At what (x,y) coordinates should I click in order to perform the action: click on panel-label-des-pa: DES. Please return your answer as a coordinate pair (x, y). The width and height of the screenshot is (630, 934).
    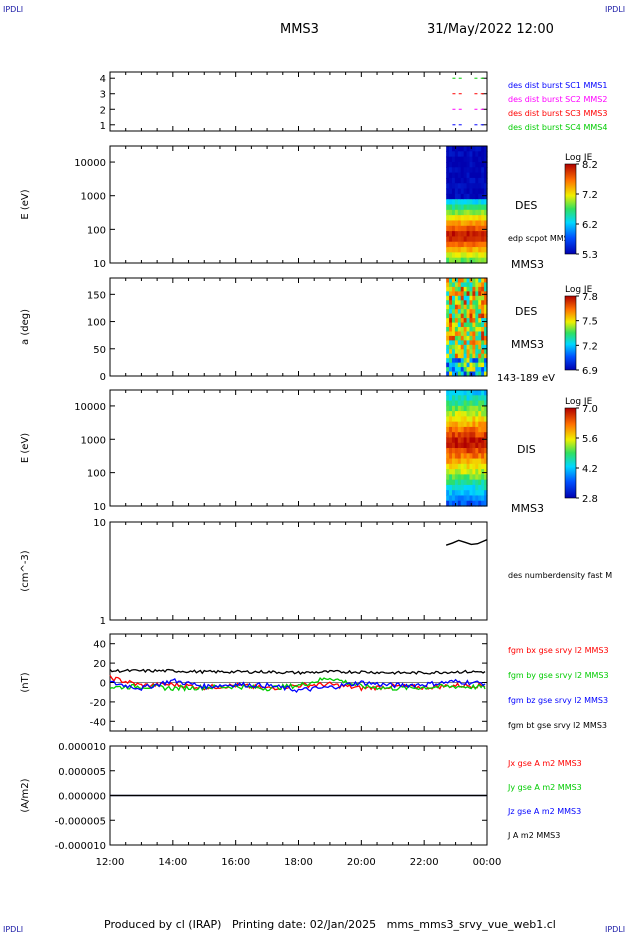
    Looking at the image, I should click on (526, 311).